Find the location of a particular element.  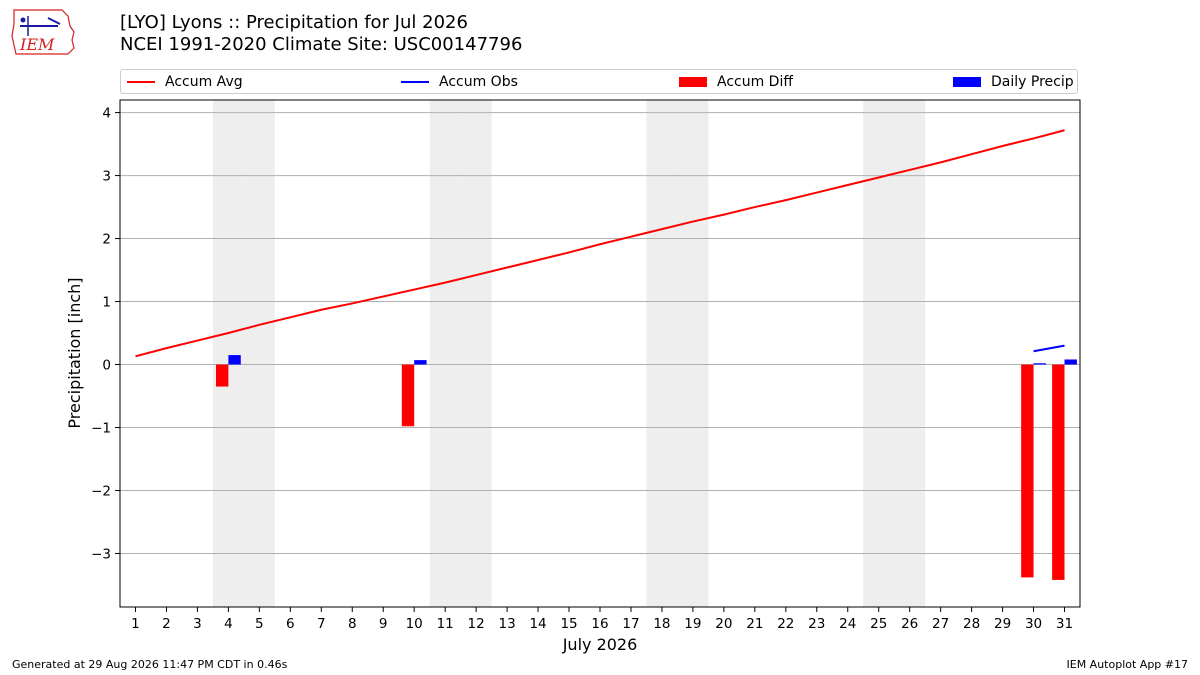

x-tick-label: 22 is located at coordinates (785, 624).